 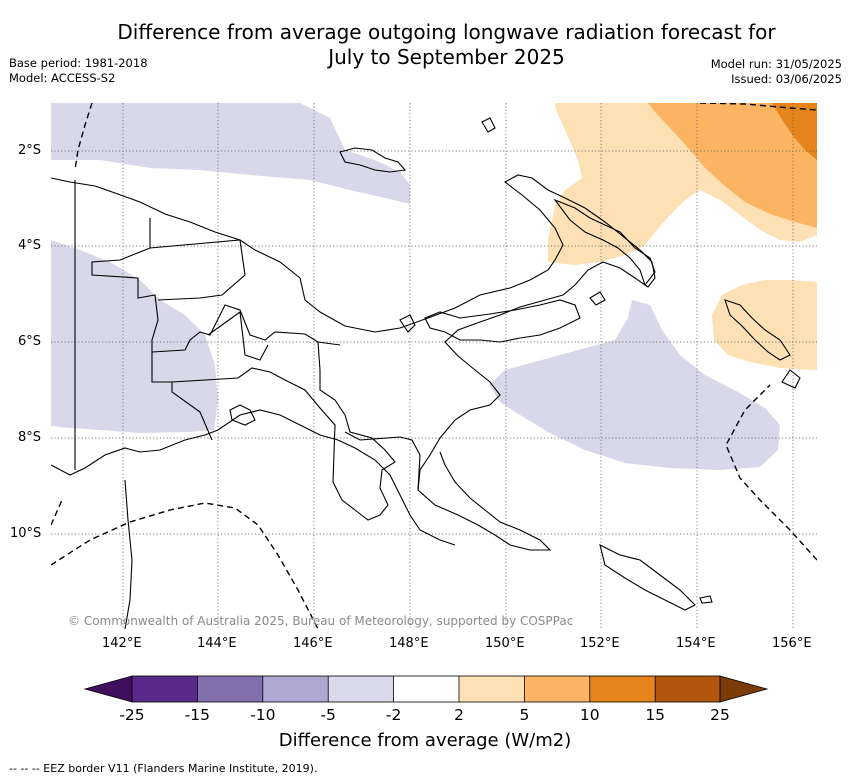 I want to click on colorbar-extend-low, so click(x=108, y=689).